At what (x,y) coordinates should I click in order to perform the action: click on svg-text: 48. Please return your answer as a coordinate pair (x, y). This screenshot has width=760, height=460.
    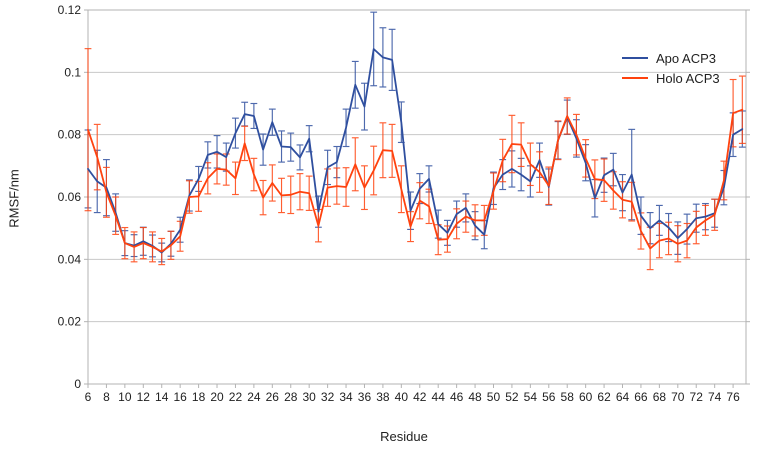
    Looking at the image, I should click on (475, 397).